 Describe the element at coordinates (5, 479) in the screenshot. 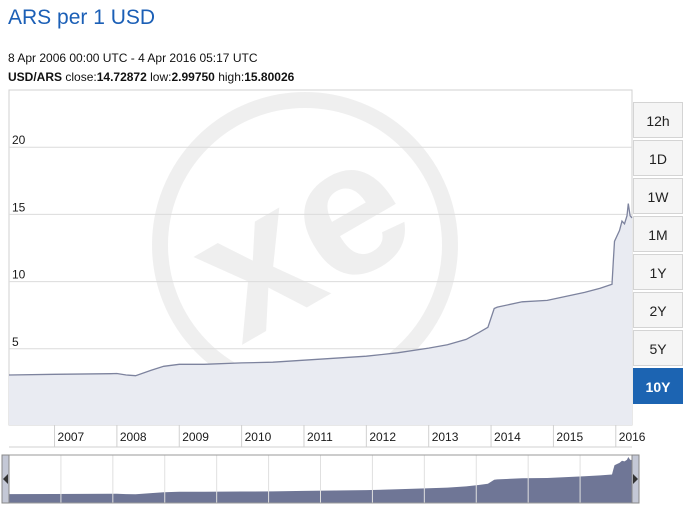

I see `navigator-left-arrow-icon` at that location.